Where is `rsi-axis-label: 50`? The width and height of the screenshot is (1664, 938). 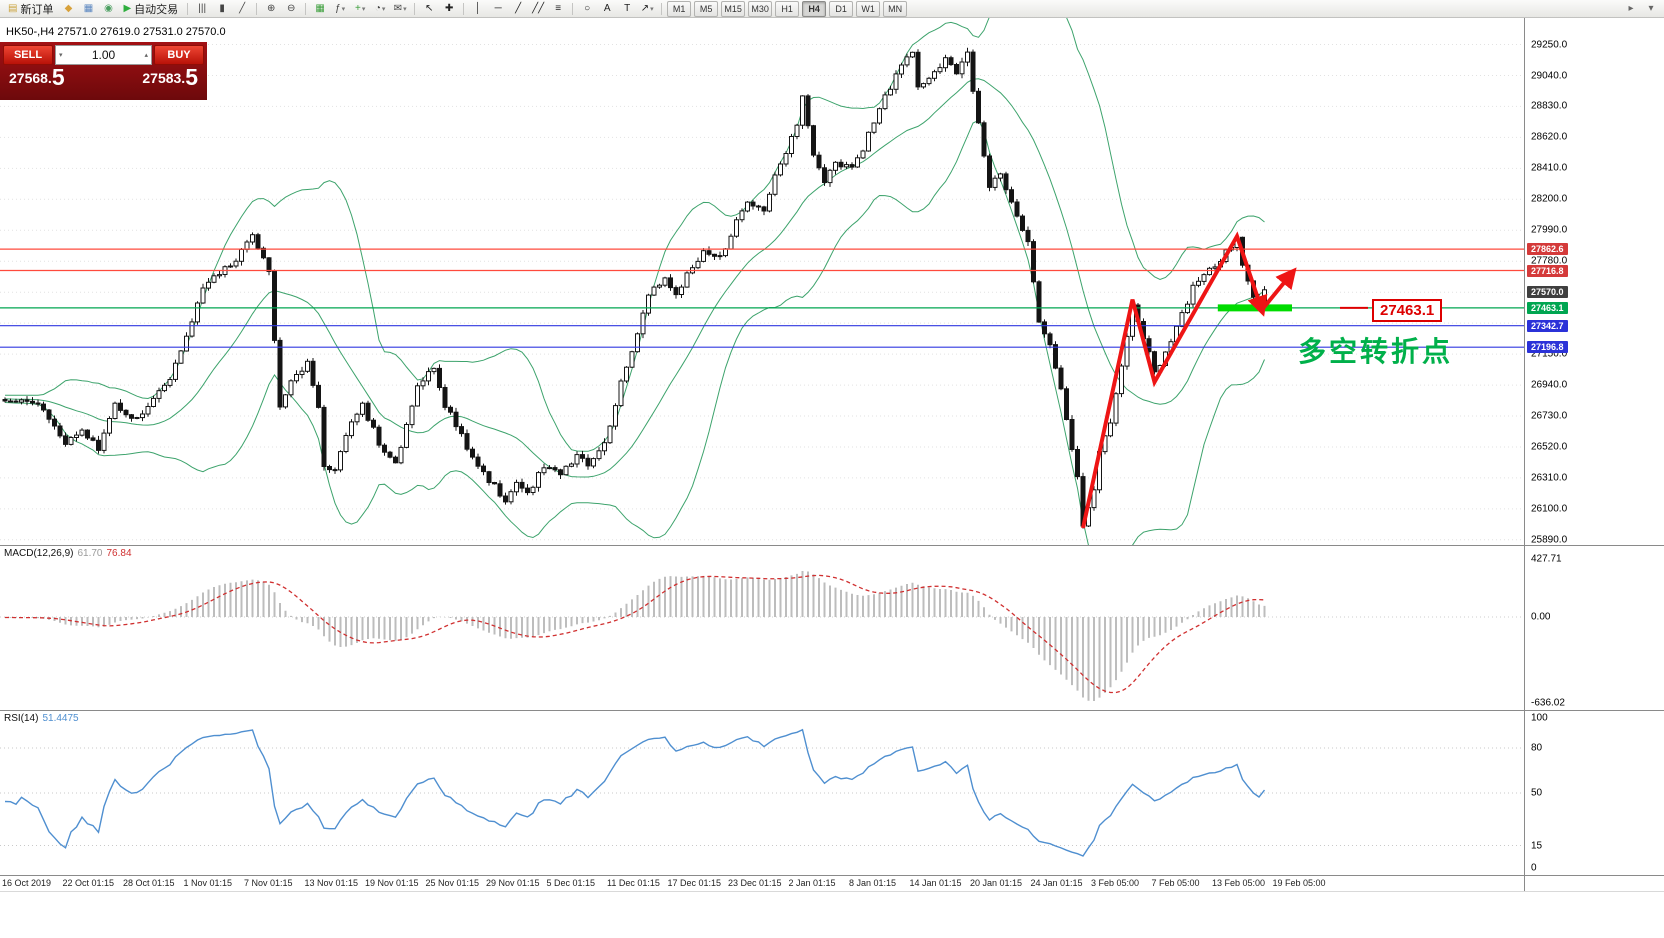
rsi-axis-label: 50 is located at coordinates (1537, 793).